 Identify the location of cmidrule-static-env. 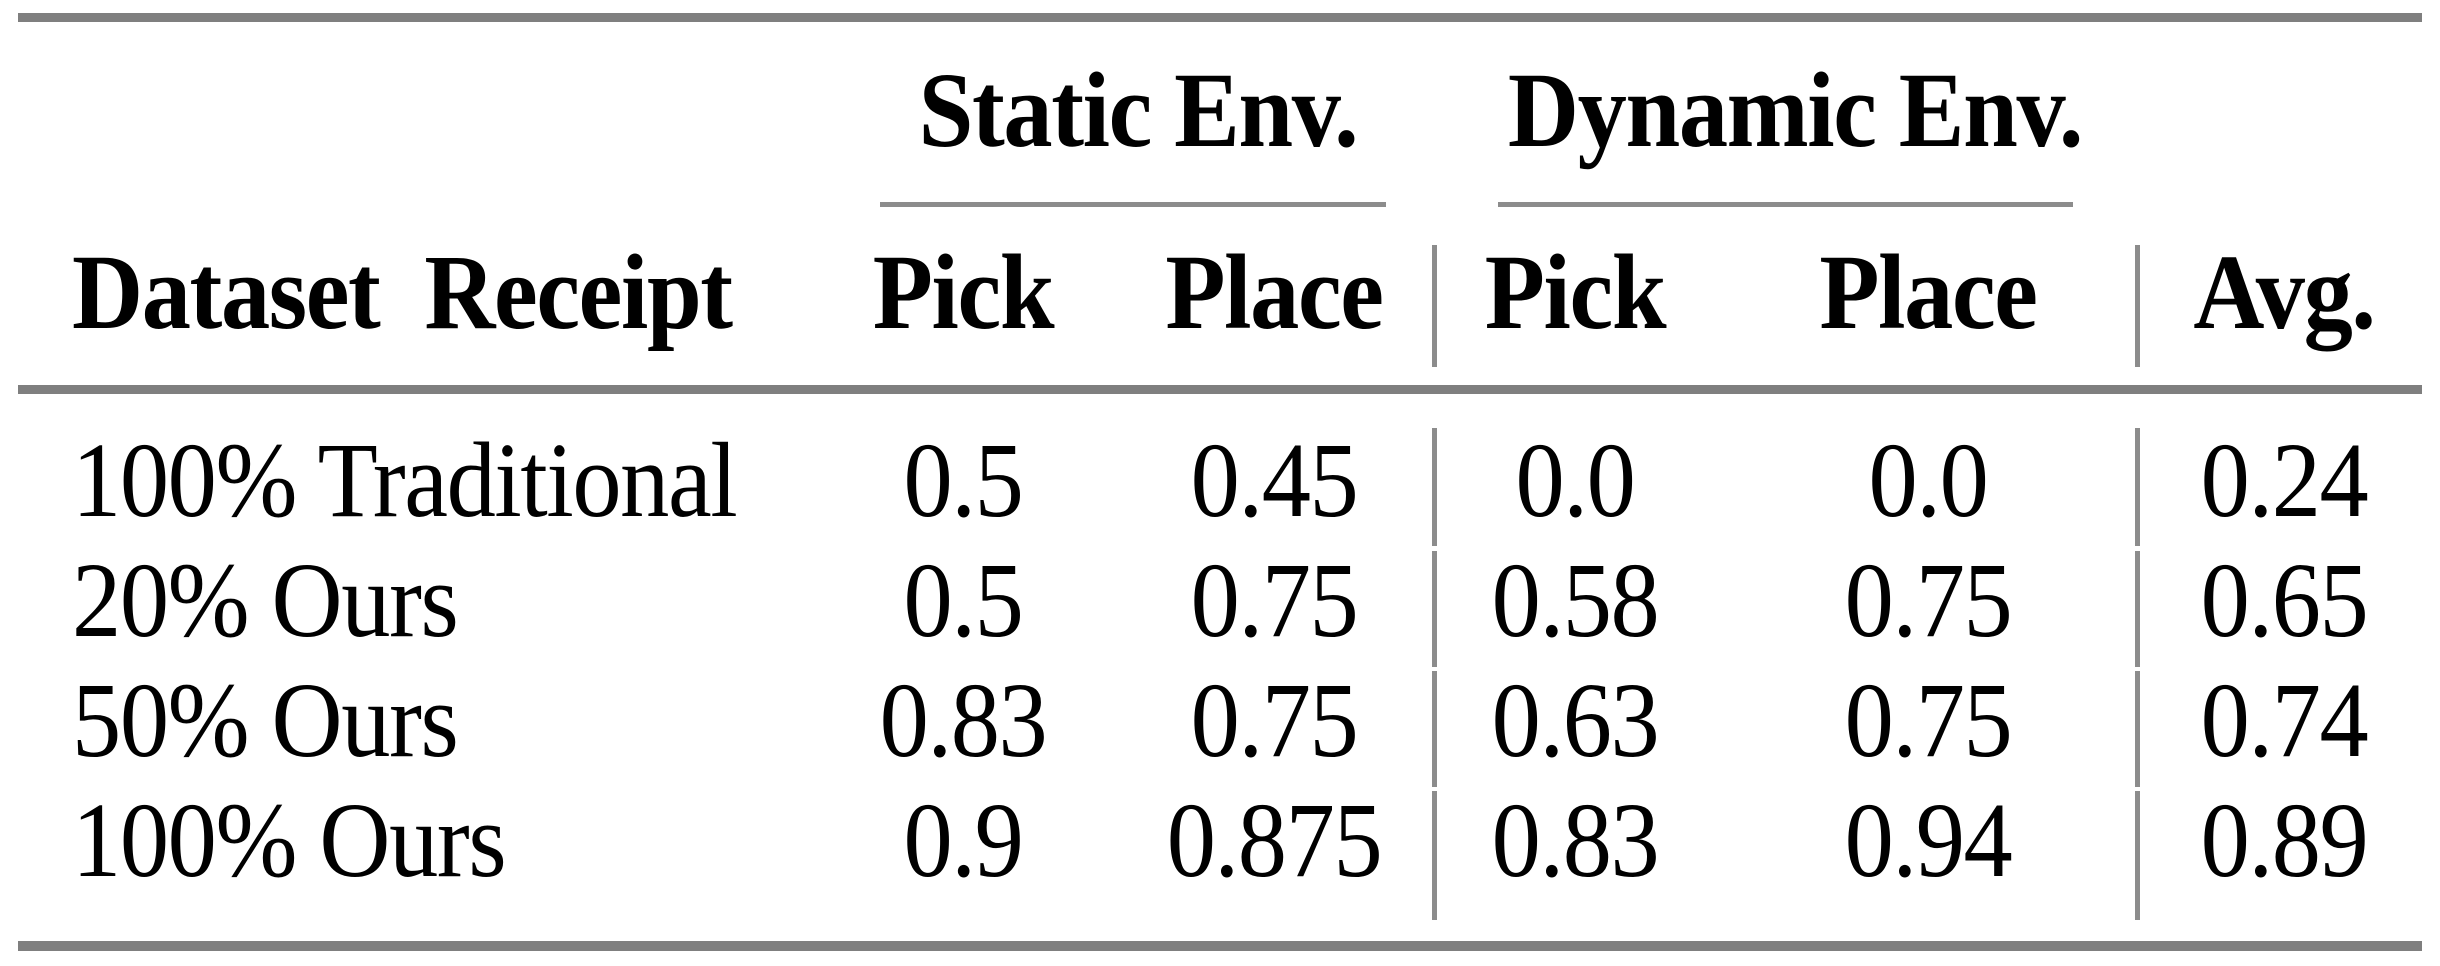
(1133, 204).